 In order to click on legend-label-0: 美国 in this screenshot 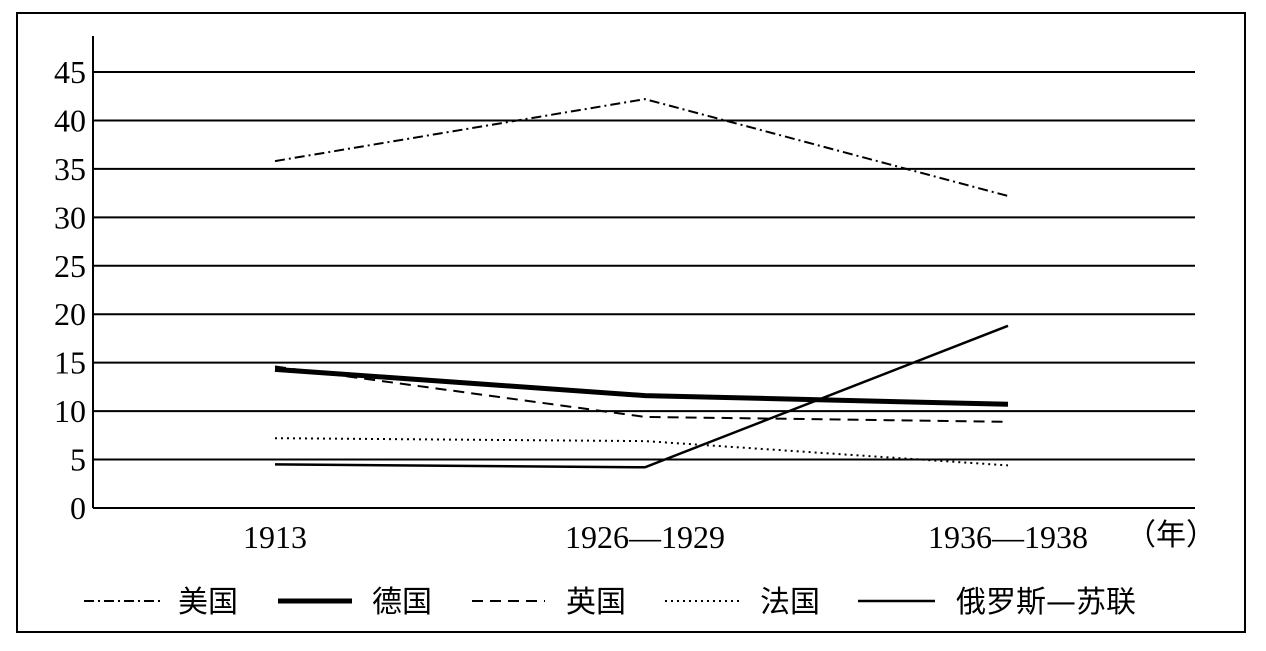, I will do `click(208, 602)`.